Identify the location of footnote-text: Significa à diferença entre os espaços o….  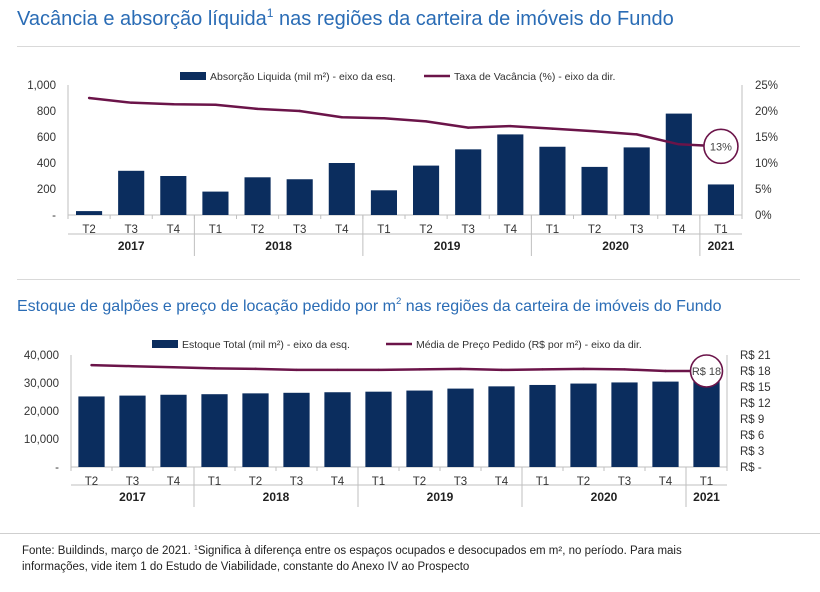
(439, 551).